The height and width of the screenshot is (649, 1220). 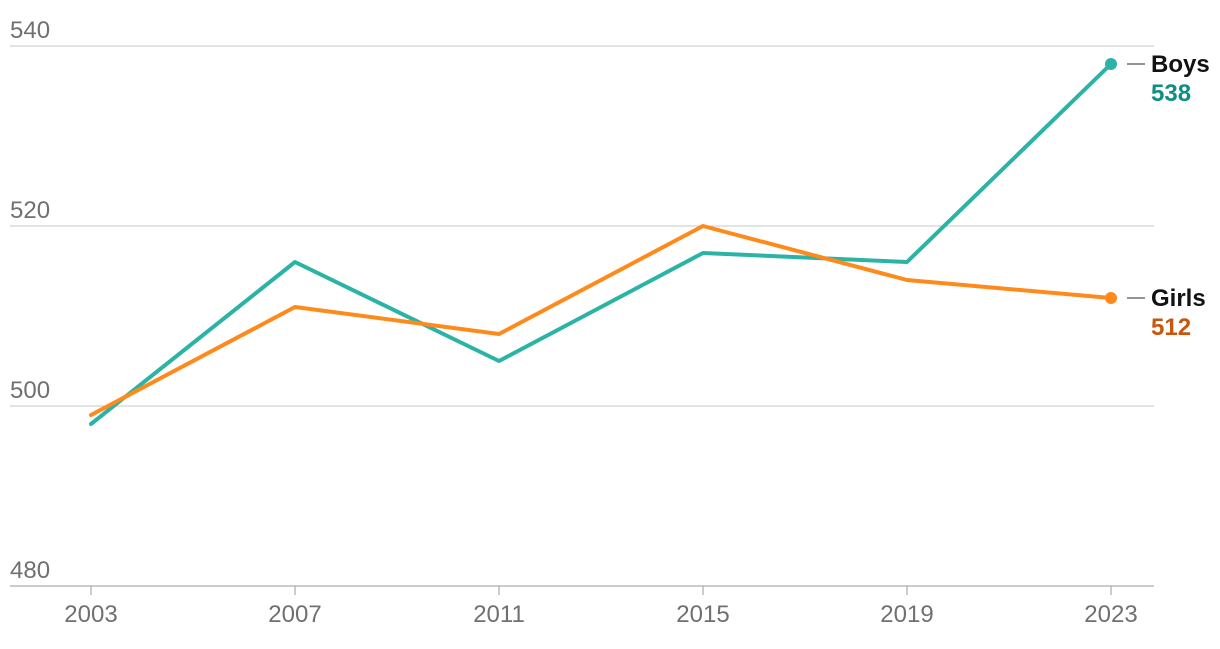 What do you see at coordinates (499, 614) in the screenshot?
I see `x-tick-label: 2011` at bounding box center [499, 614].